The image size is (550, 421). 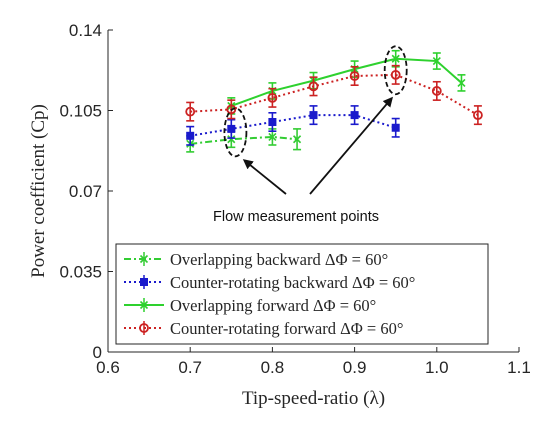 I want to click on series-layer, so click(x=334, y=101).